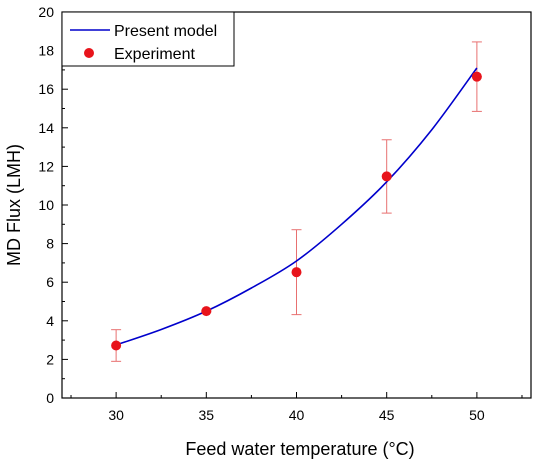 This screenshot has width=550, height=463. I want to click on y-tick-label: 0, so click(50, 398).